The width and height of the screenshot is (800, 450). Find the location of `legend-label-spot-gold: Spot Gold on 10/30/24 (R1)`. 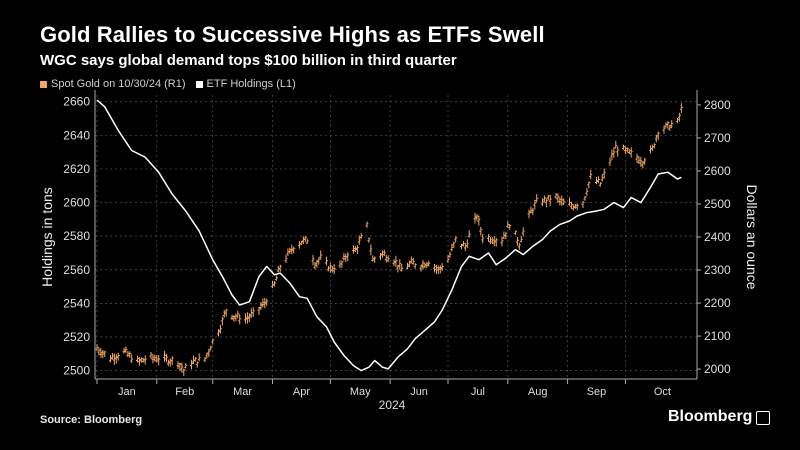

legend-label-spot-gold: Spot Gold on 10/30/24 (R1) is located at coordinates (118, 84).